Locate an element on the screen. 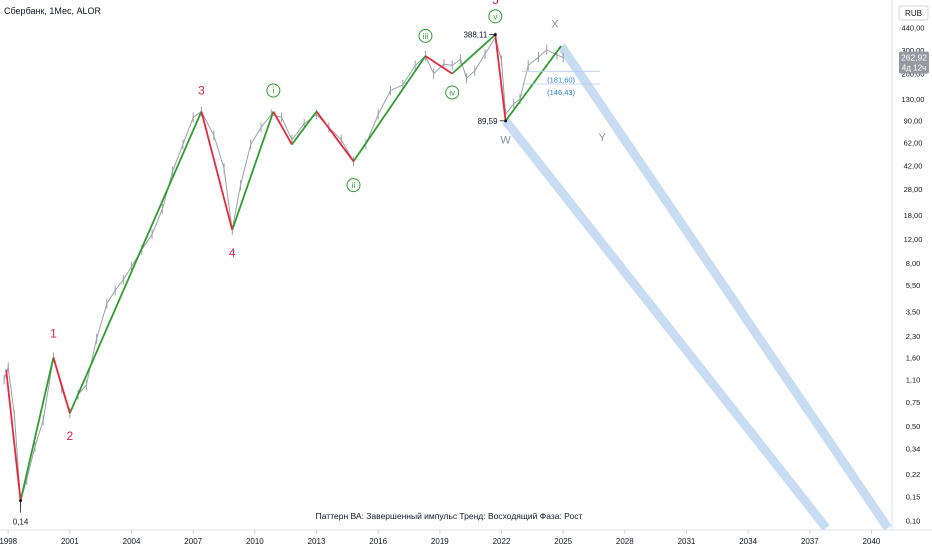  price-axis-tick: 440,00 is located at coordinates (913, 27).